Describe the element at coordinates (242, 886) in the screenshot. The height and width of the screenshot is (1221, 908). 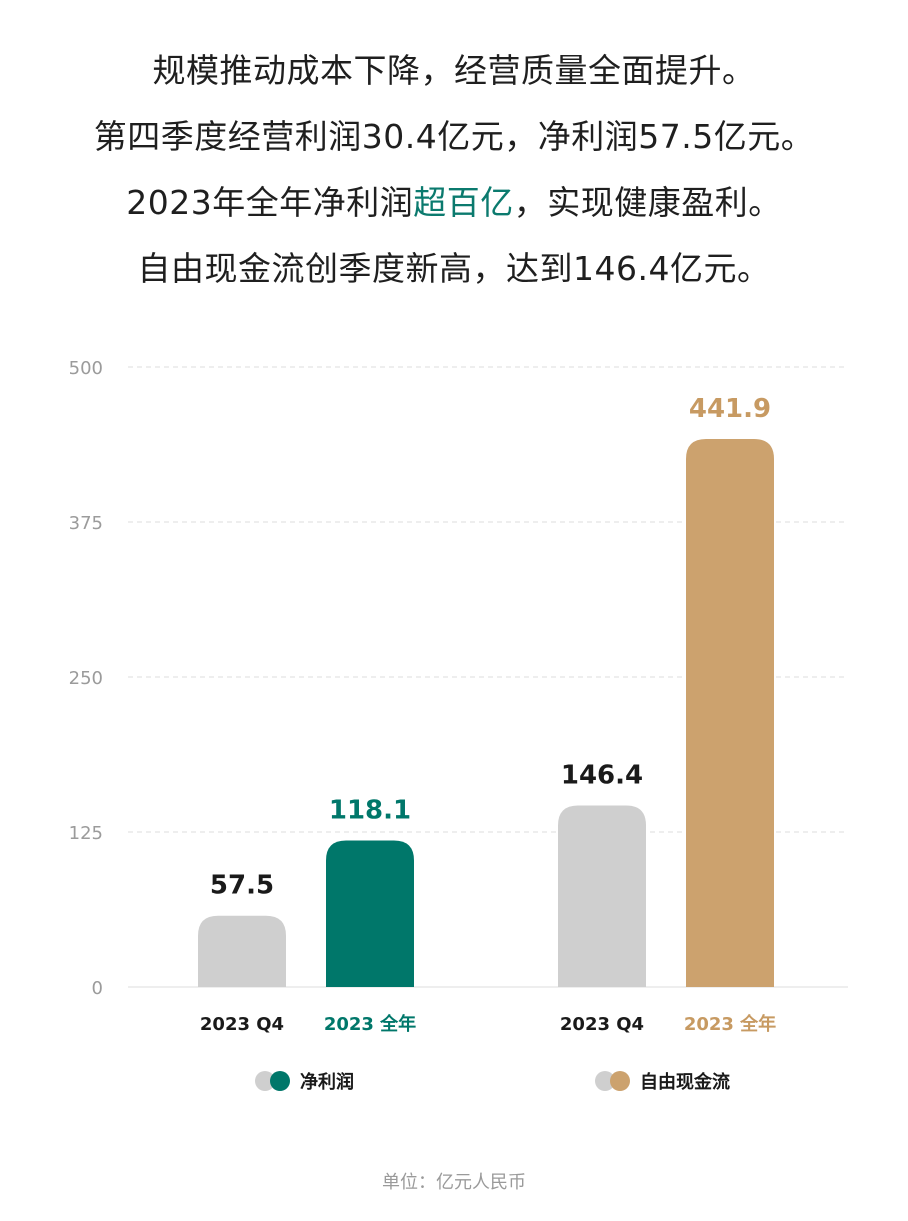
I see `bar-value-label: 57.5` at that location.